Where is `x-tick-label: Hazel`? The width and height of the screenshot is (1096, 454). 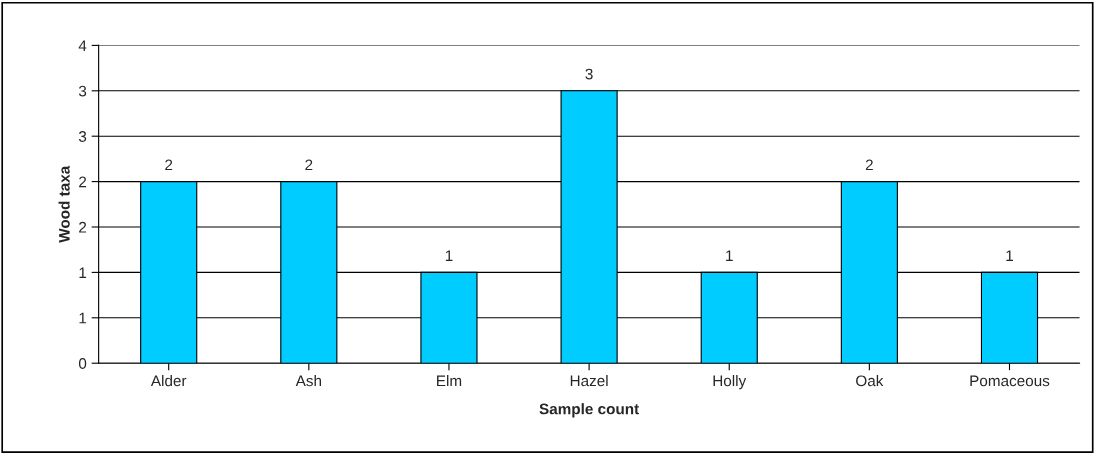 x-tick-label: Hazel is located at coordinates (589, 381).